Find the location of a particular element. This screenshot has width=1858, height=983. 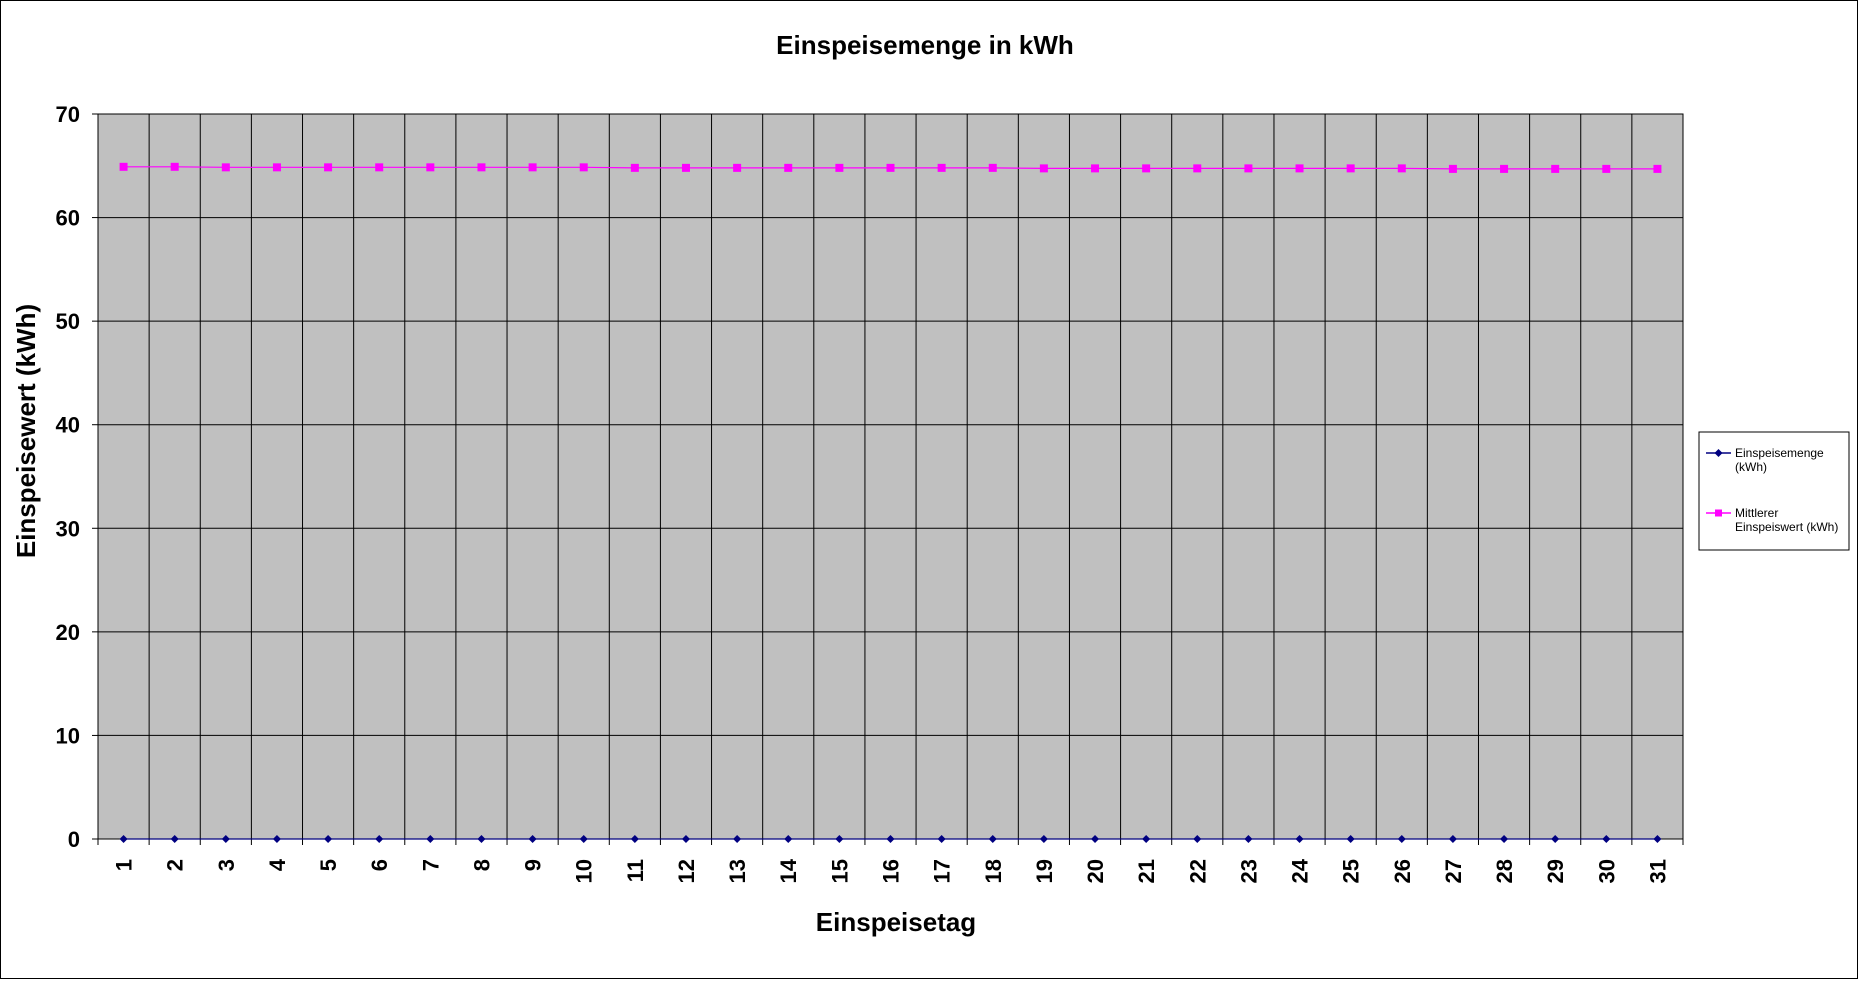

legend-marker-square is located at coordinates (1718, 513).